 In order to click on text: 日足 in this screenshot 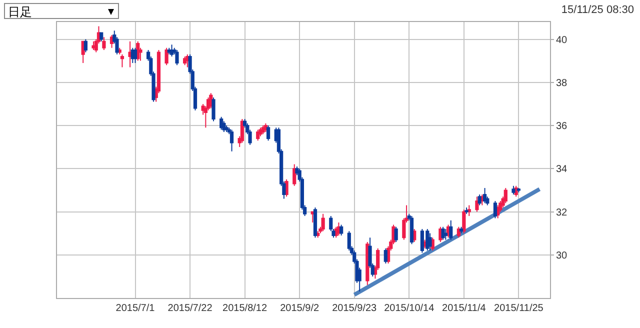, I will do `click(61, 11)`.